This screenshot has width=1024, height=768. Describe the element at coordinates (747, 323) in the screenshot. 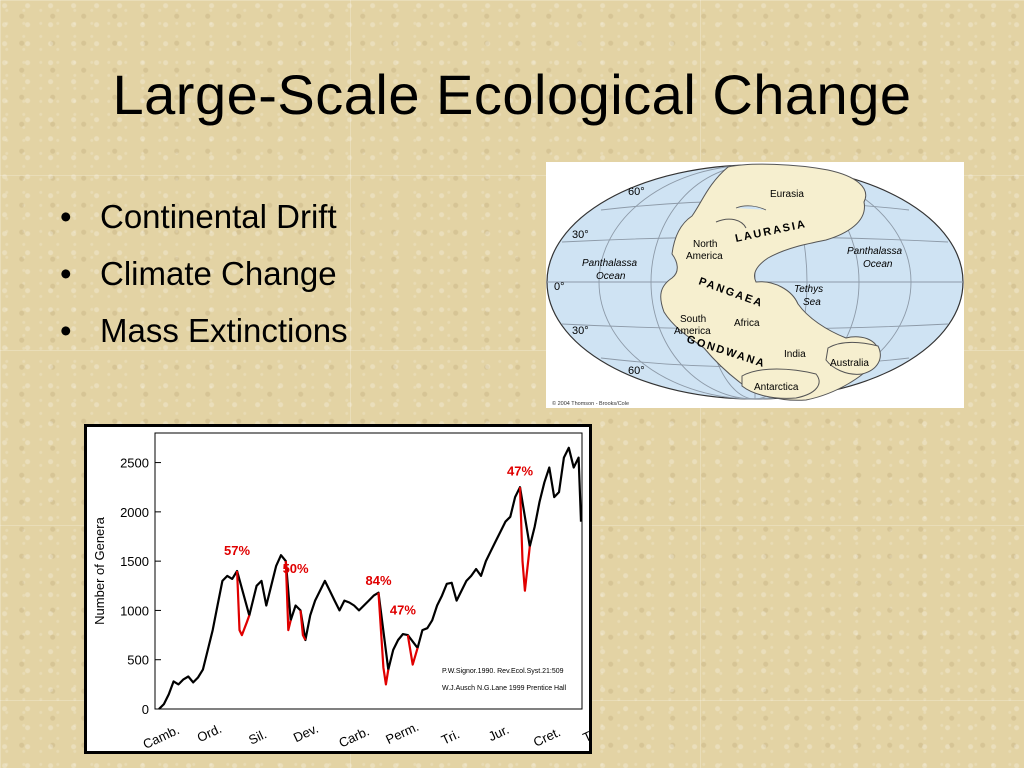

I see `label-africa: Africa` at that location.